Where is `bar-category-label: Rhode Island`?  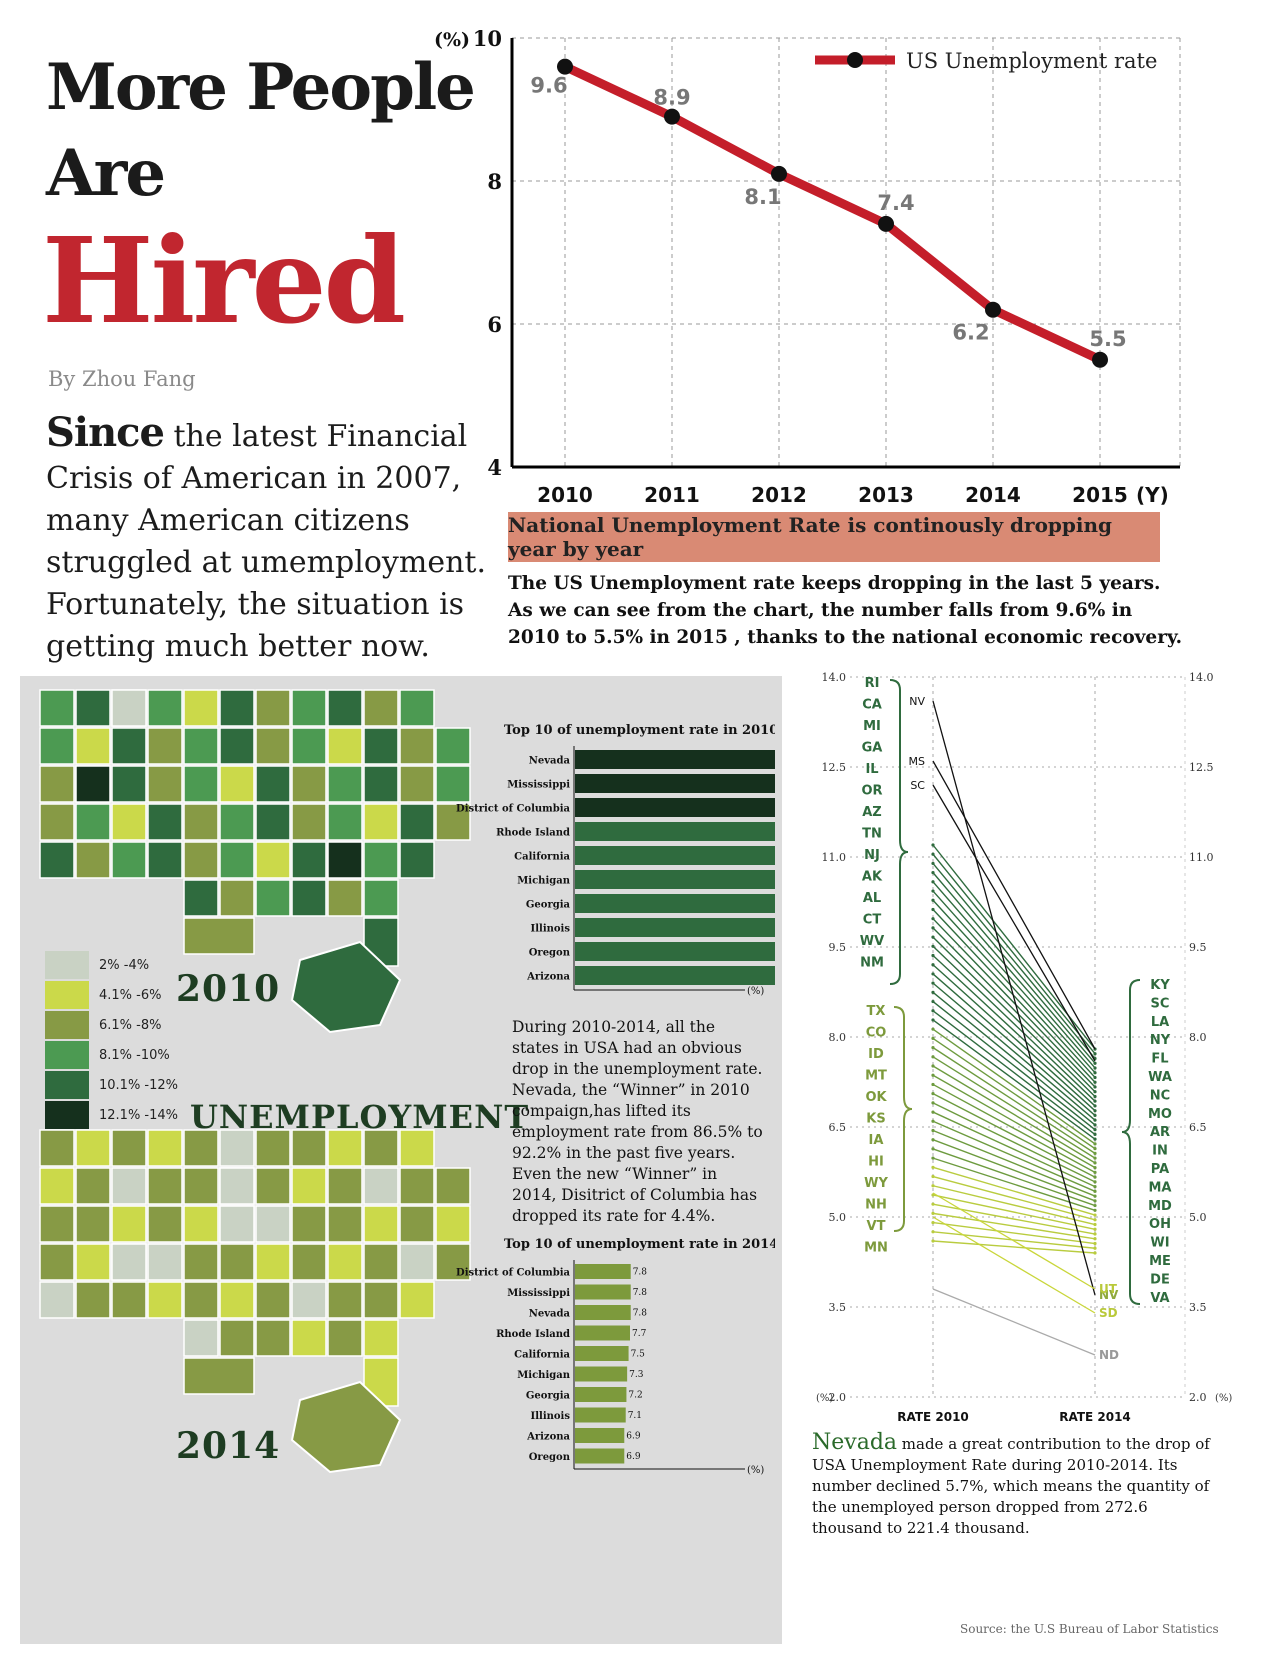
bar-category-label: Rhode Island is located at coordinates (533, 833).